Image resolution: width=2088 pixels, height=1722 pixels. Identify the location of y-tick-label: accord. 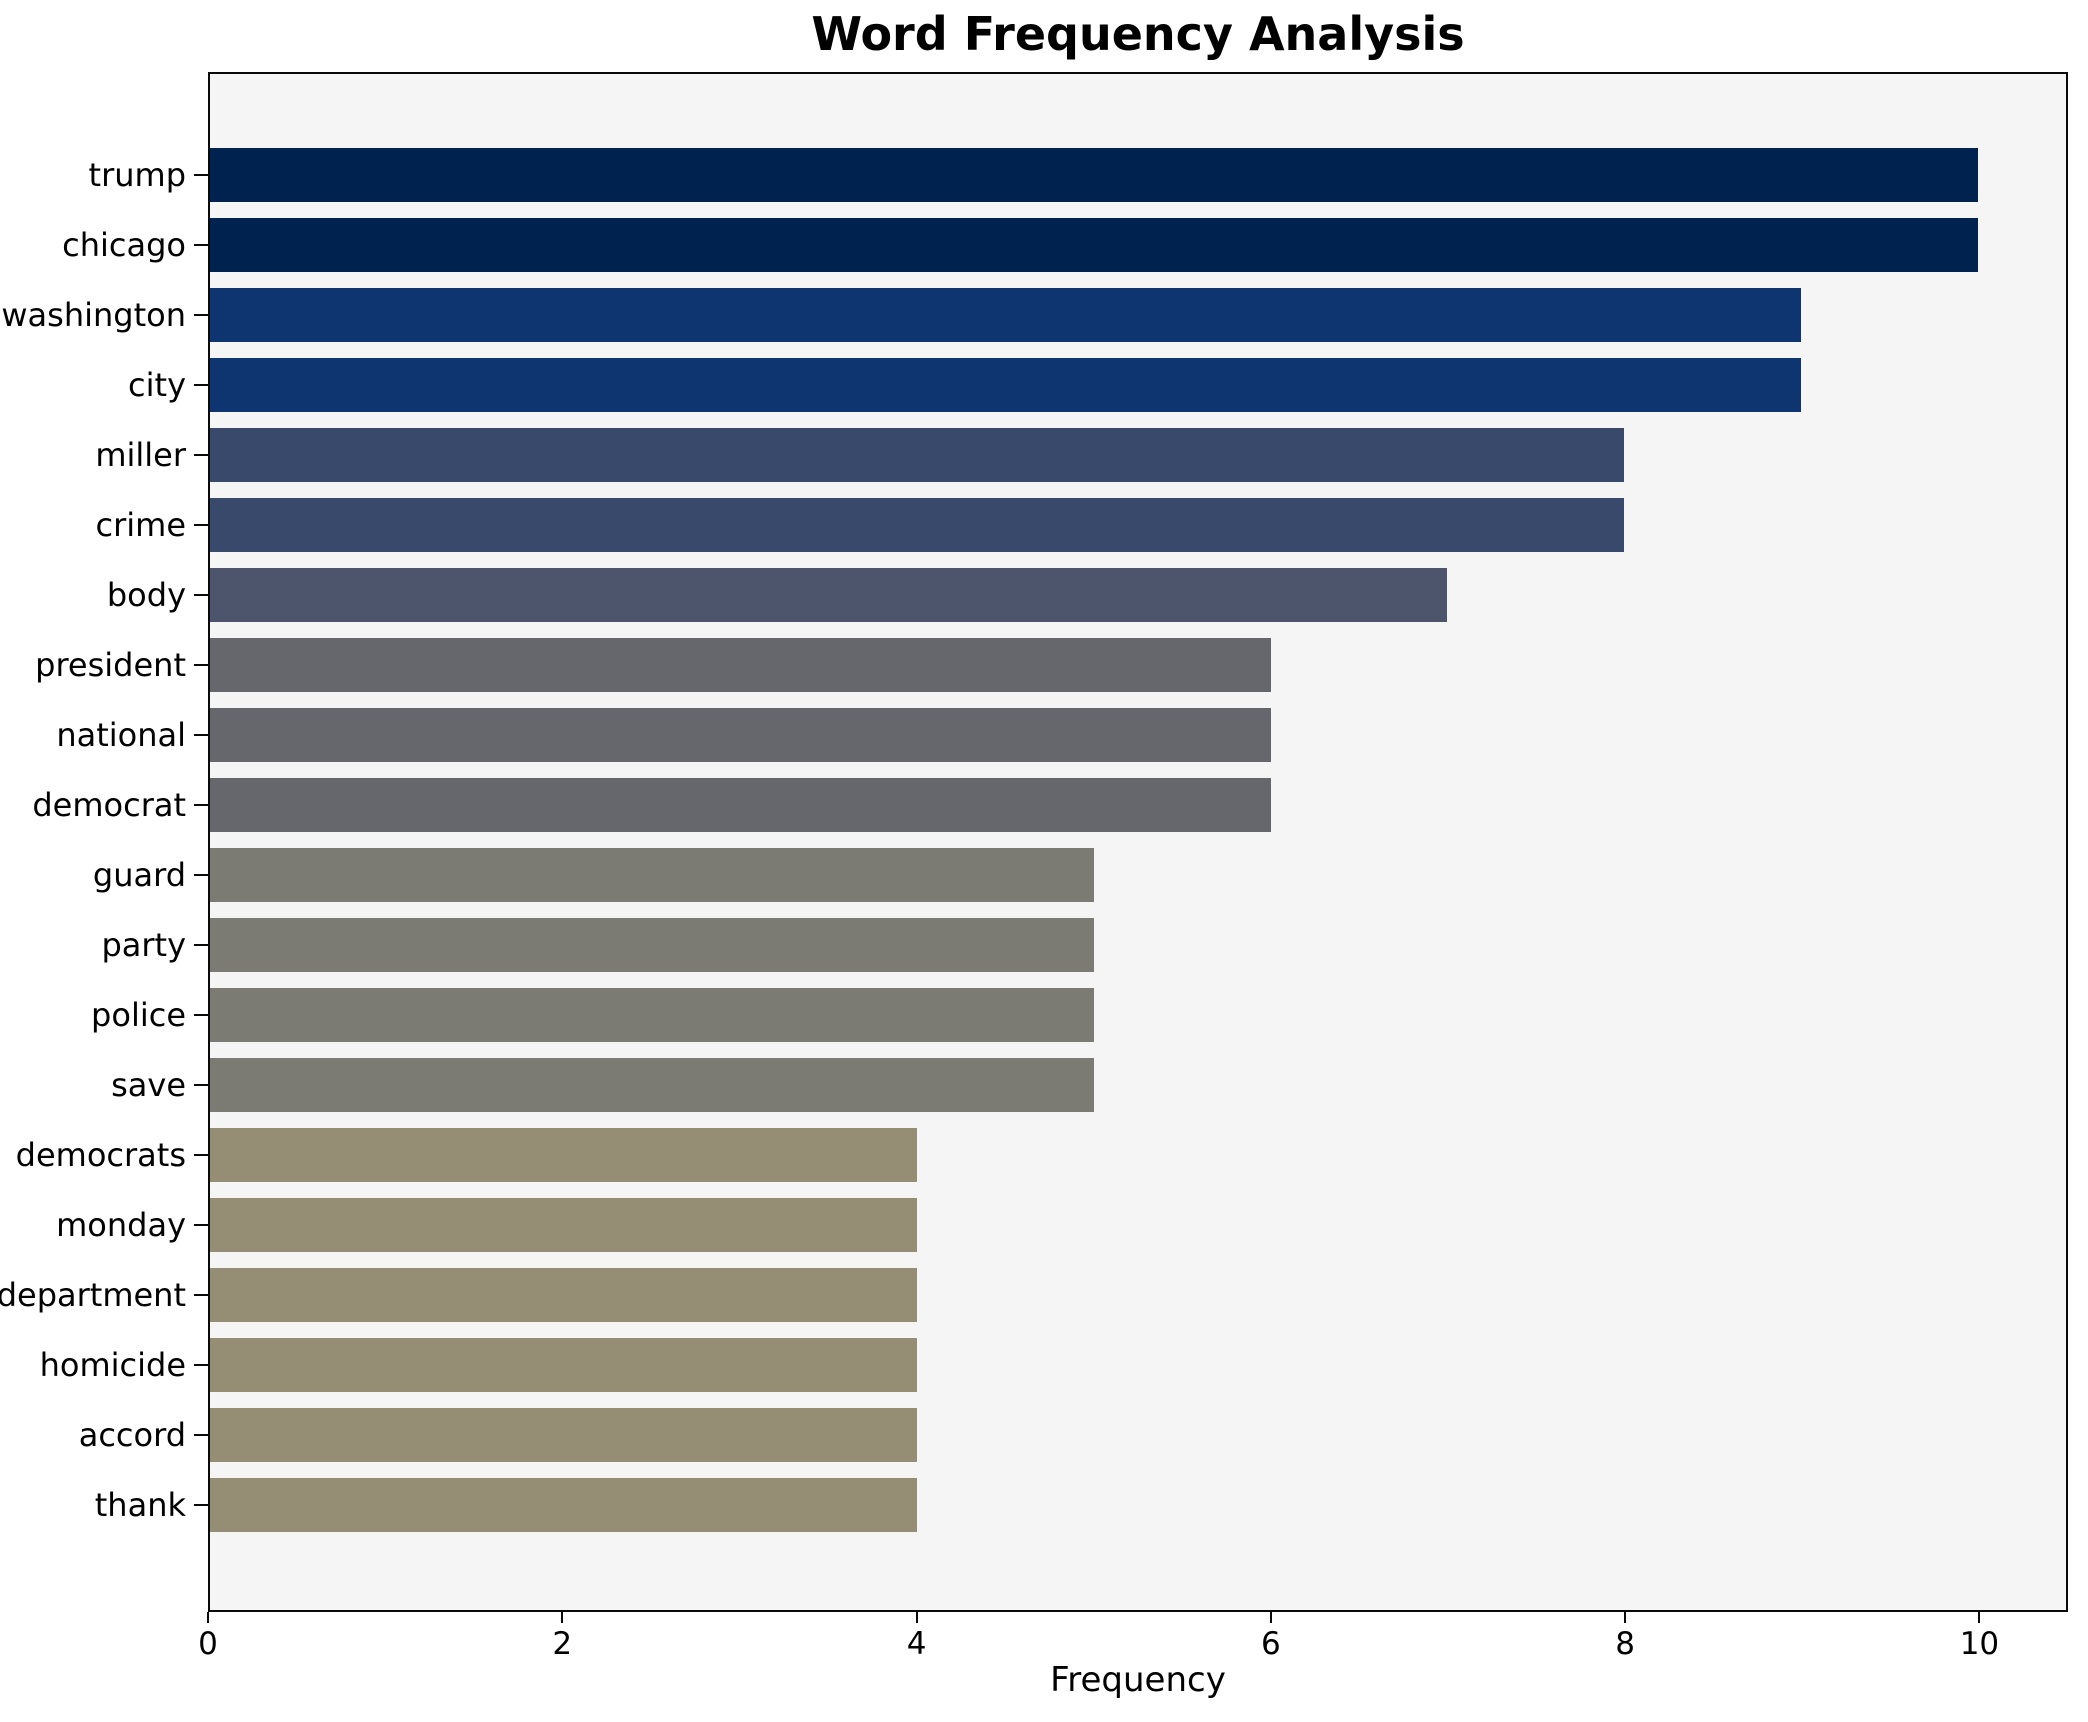
(132, 1435).